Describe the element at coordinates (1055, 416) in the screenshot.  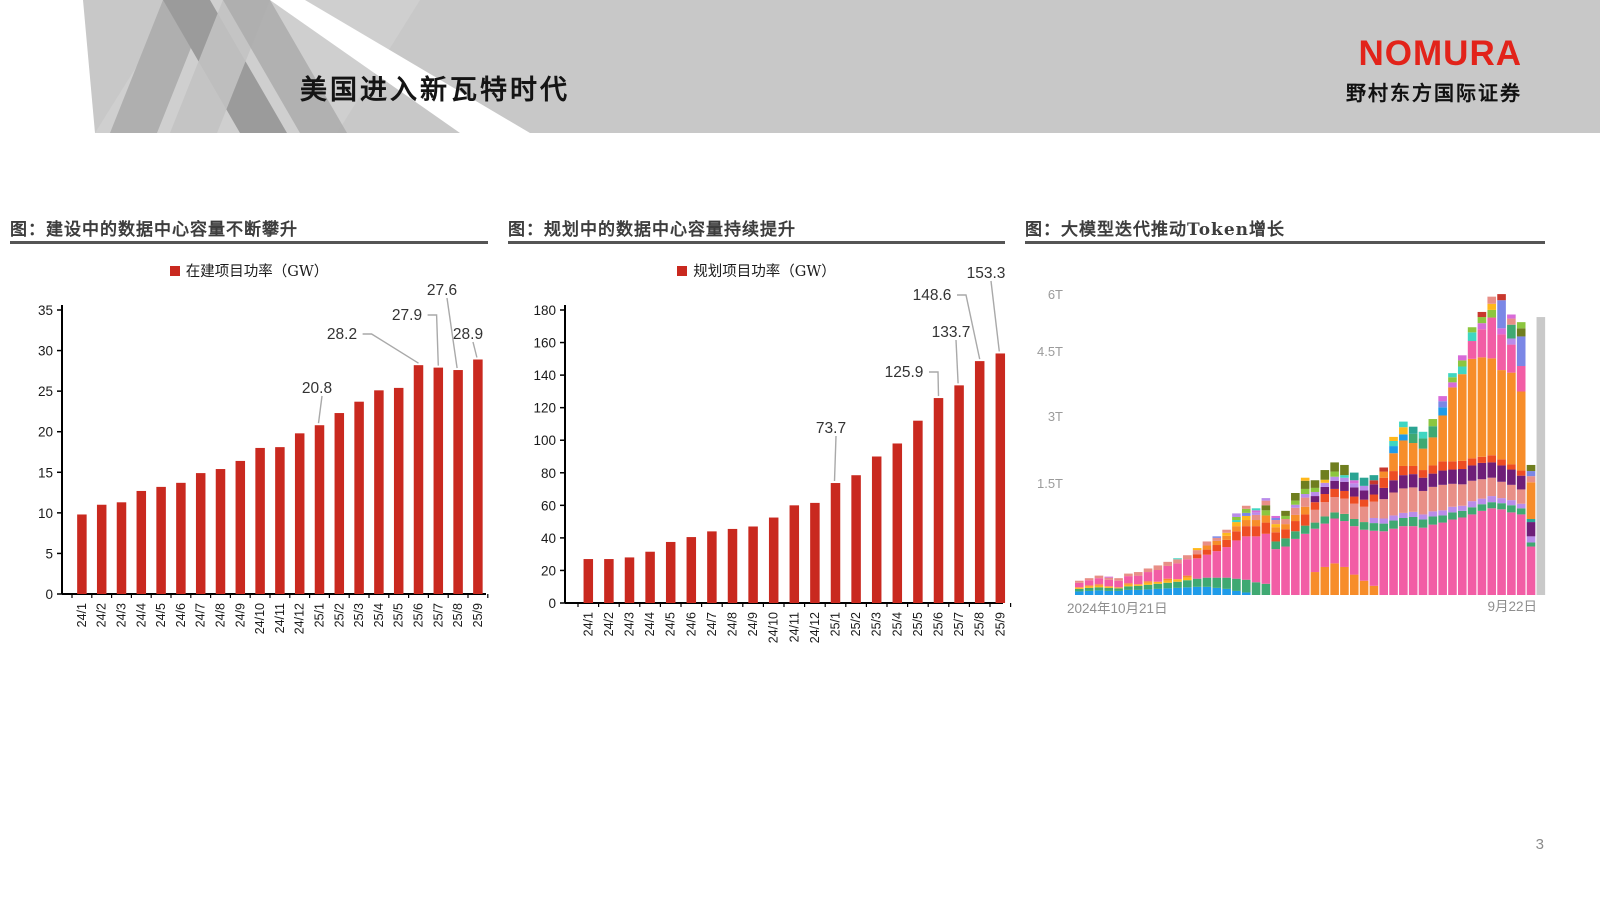
I see `svg-text: 3T` at that location.